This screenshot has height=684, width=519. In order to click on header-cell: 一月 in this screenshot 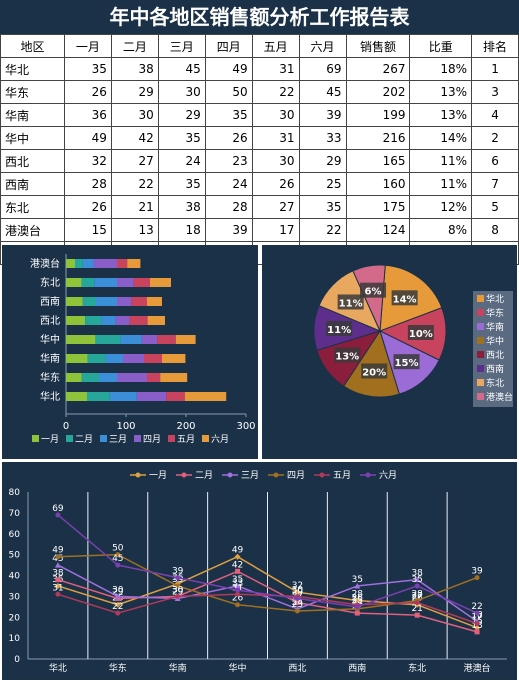, I will do `click(87, 46)`.